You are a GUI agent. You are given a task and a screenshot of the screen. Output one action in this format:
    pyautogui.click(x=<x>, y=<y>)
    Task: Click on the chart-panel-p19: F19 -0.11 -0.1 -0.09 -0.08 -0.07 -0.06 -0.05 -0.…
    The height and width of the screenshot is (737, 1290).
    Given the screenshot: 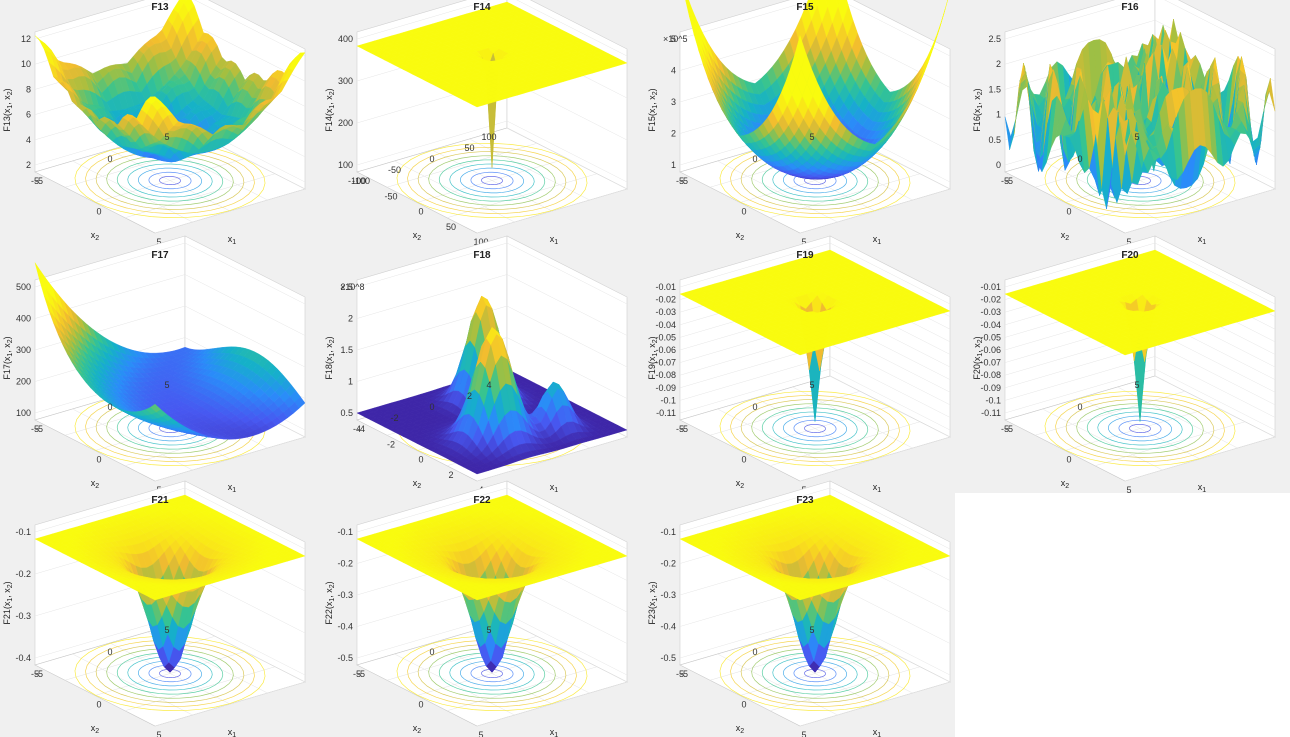 What is the action you would take?
    pyautogui.click(x=804, y=365)
    